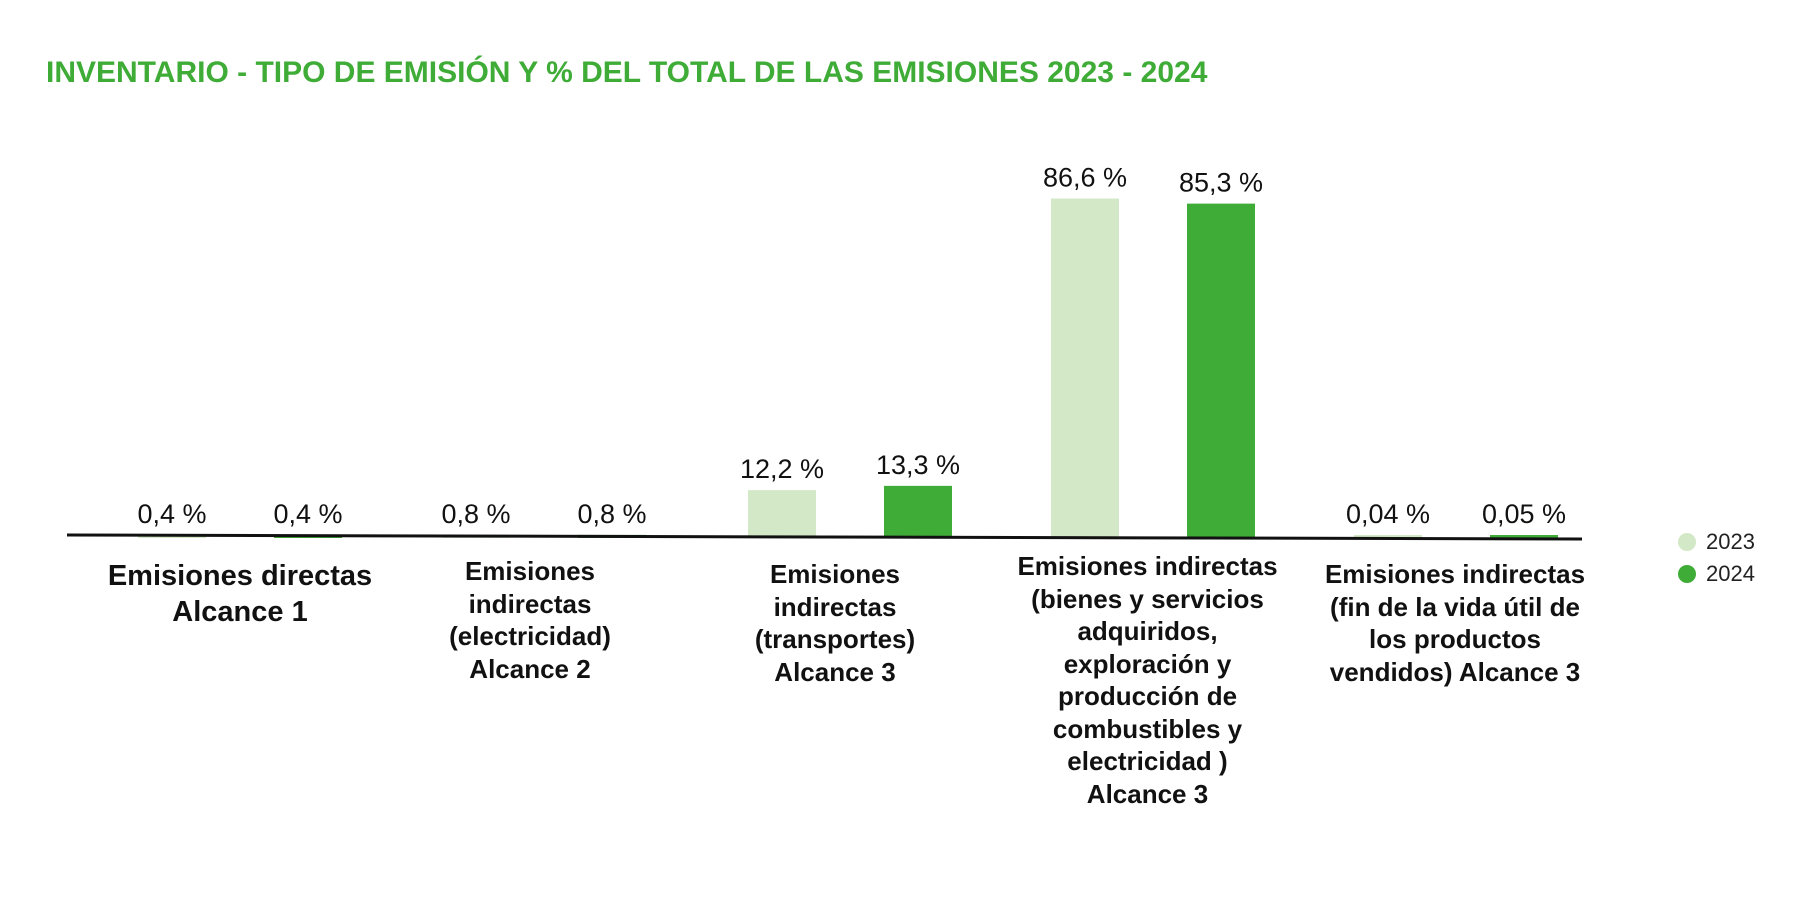 This screenshot has width=1810, height=900. What do you see at coordinates (1388, 514) in the screenshot?
I see `data-label-2023-4: 0,04 %` at bounding box center [1388, 514].